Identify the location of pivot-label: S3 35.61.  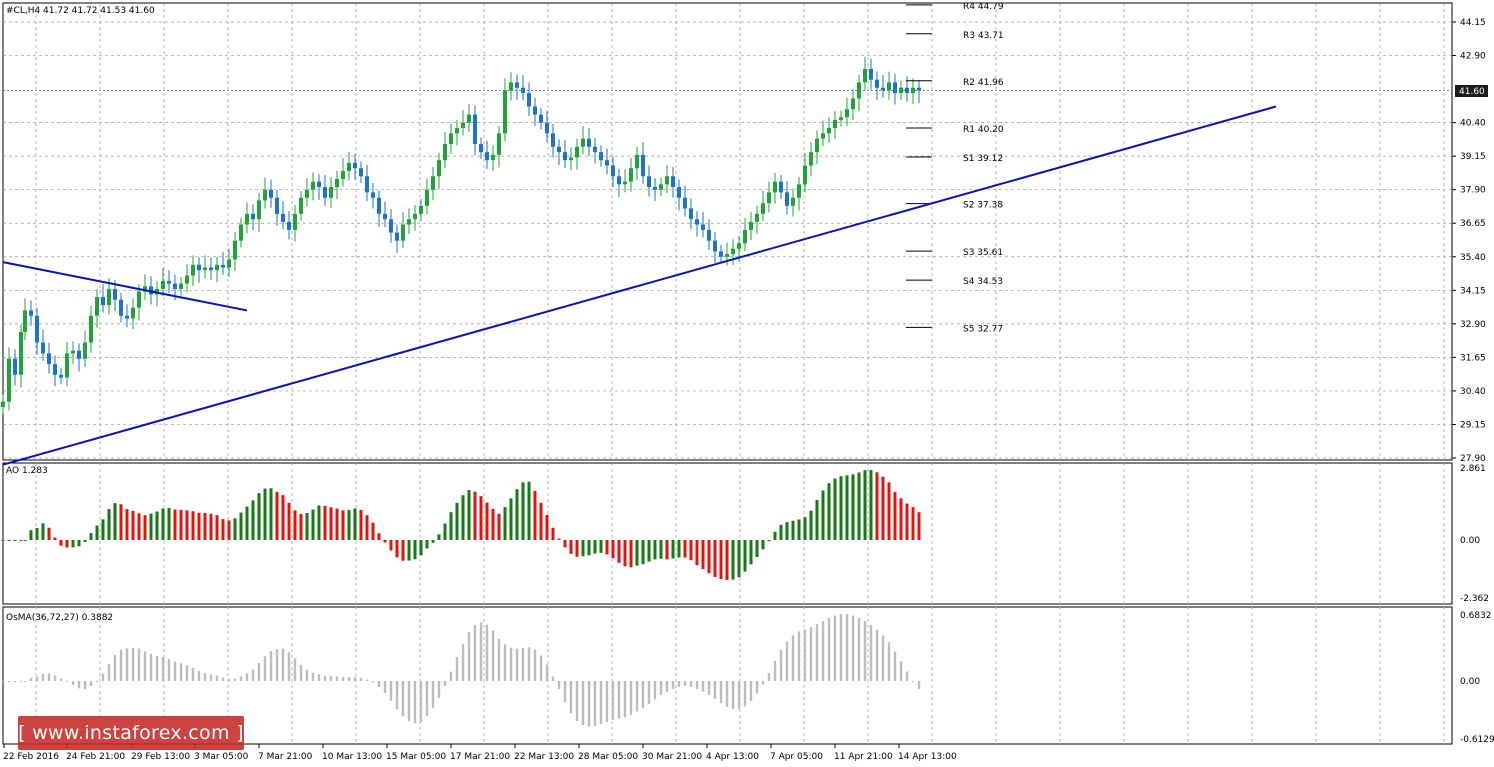
(983, 253).